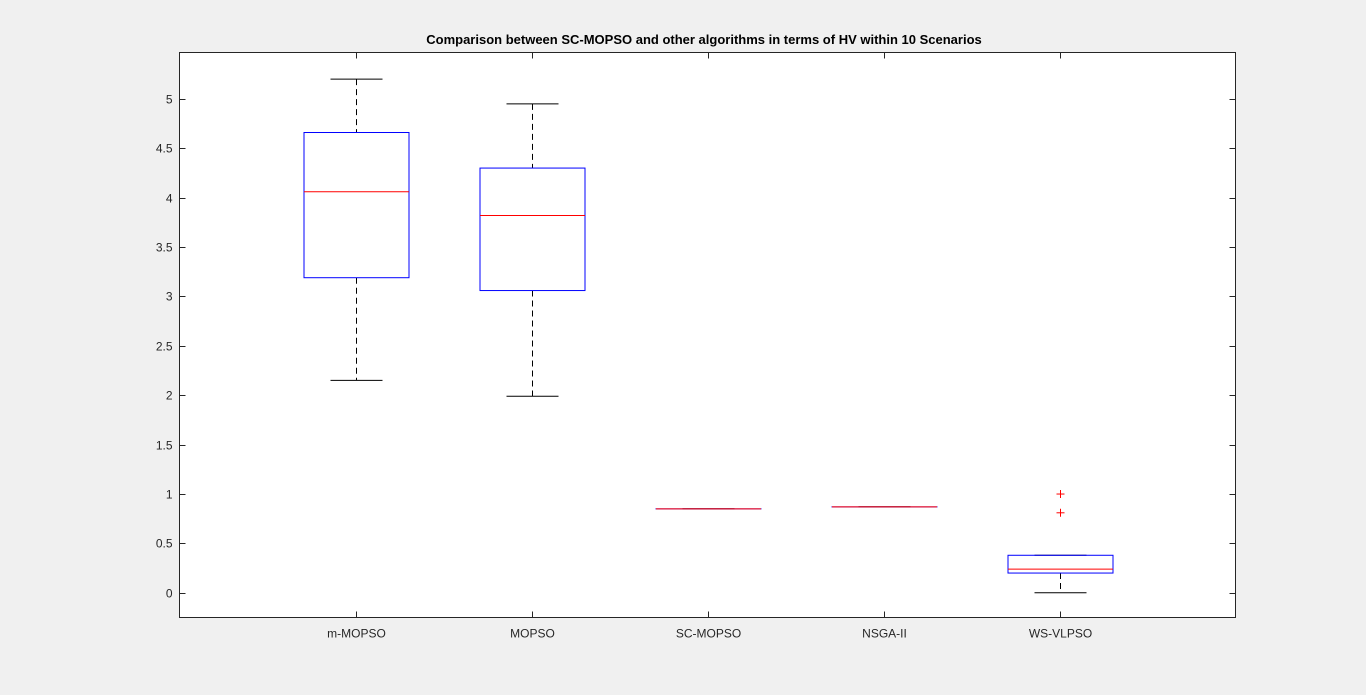 The height and width of the screenshot is (695, 1366). What do you see at coordinates (169, 594) in the screenshot?
I see `y-tick-label: 0` at bounding box center [169, 594].